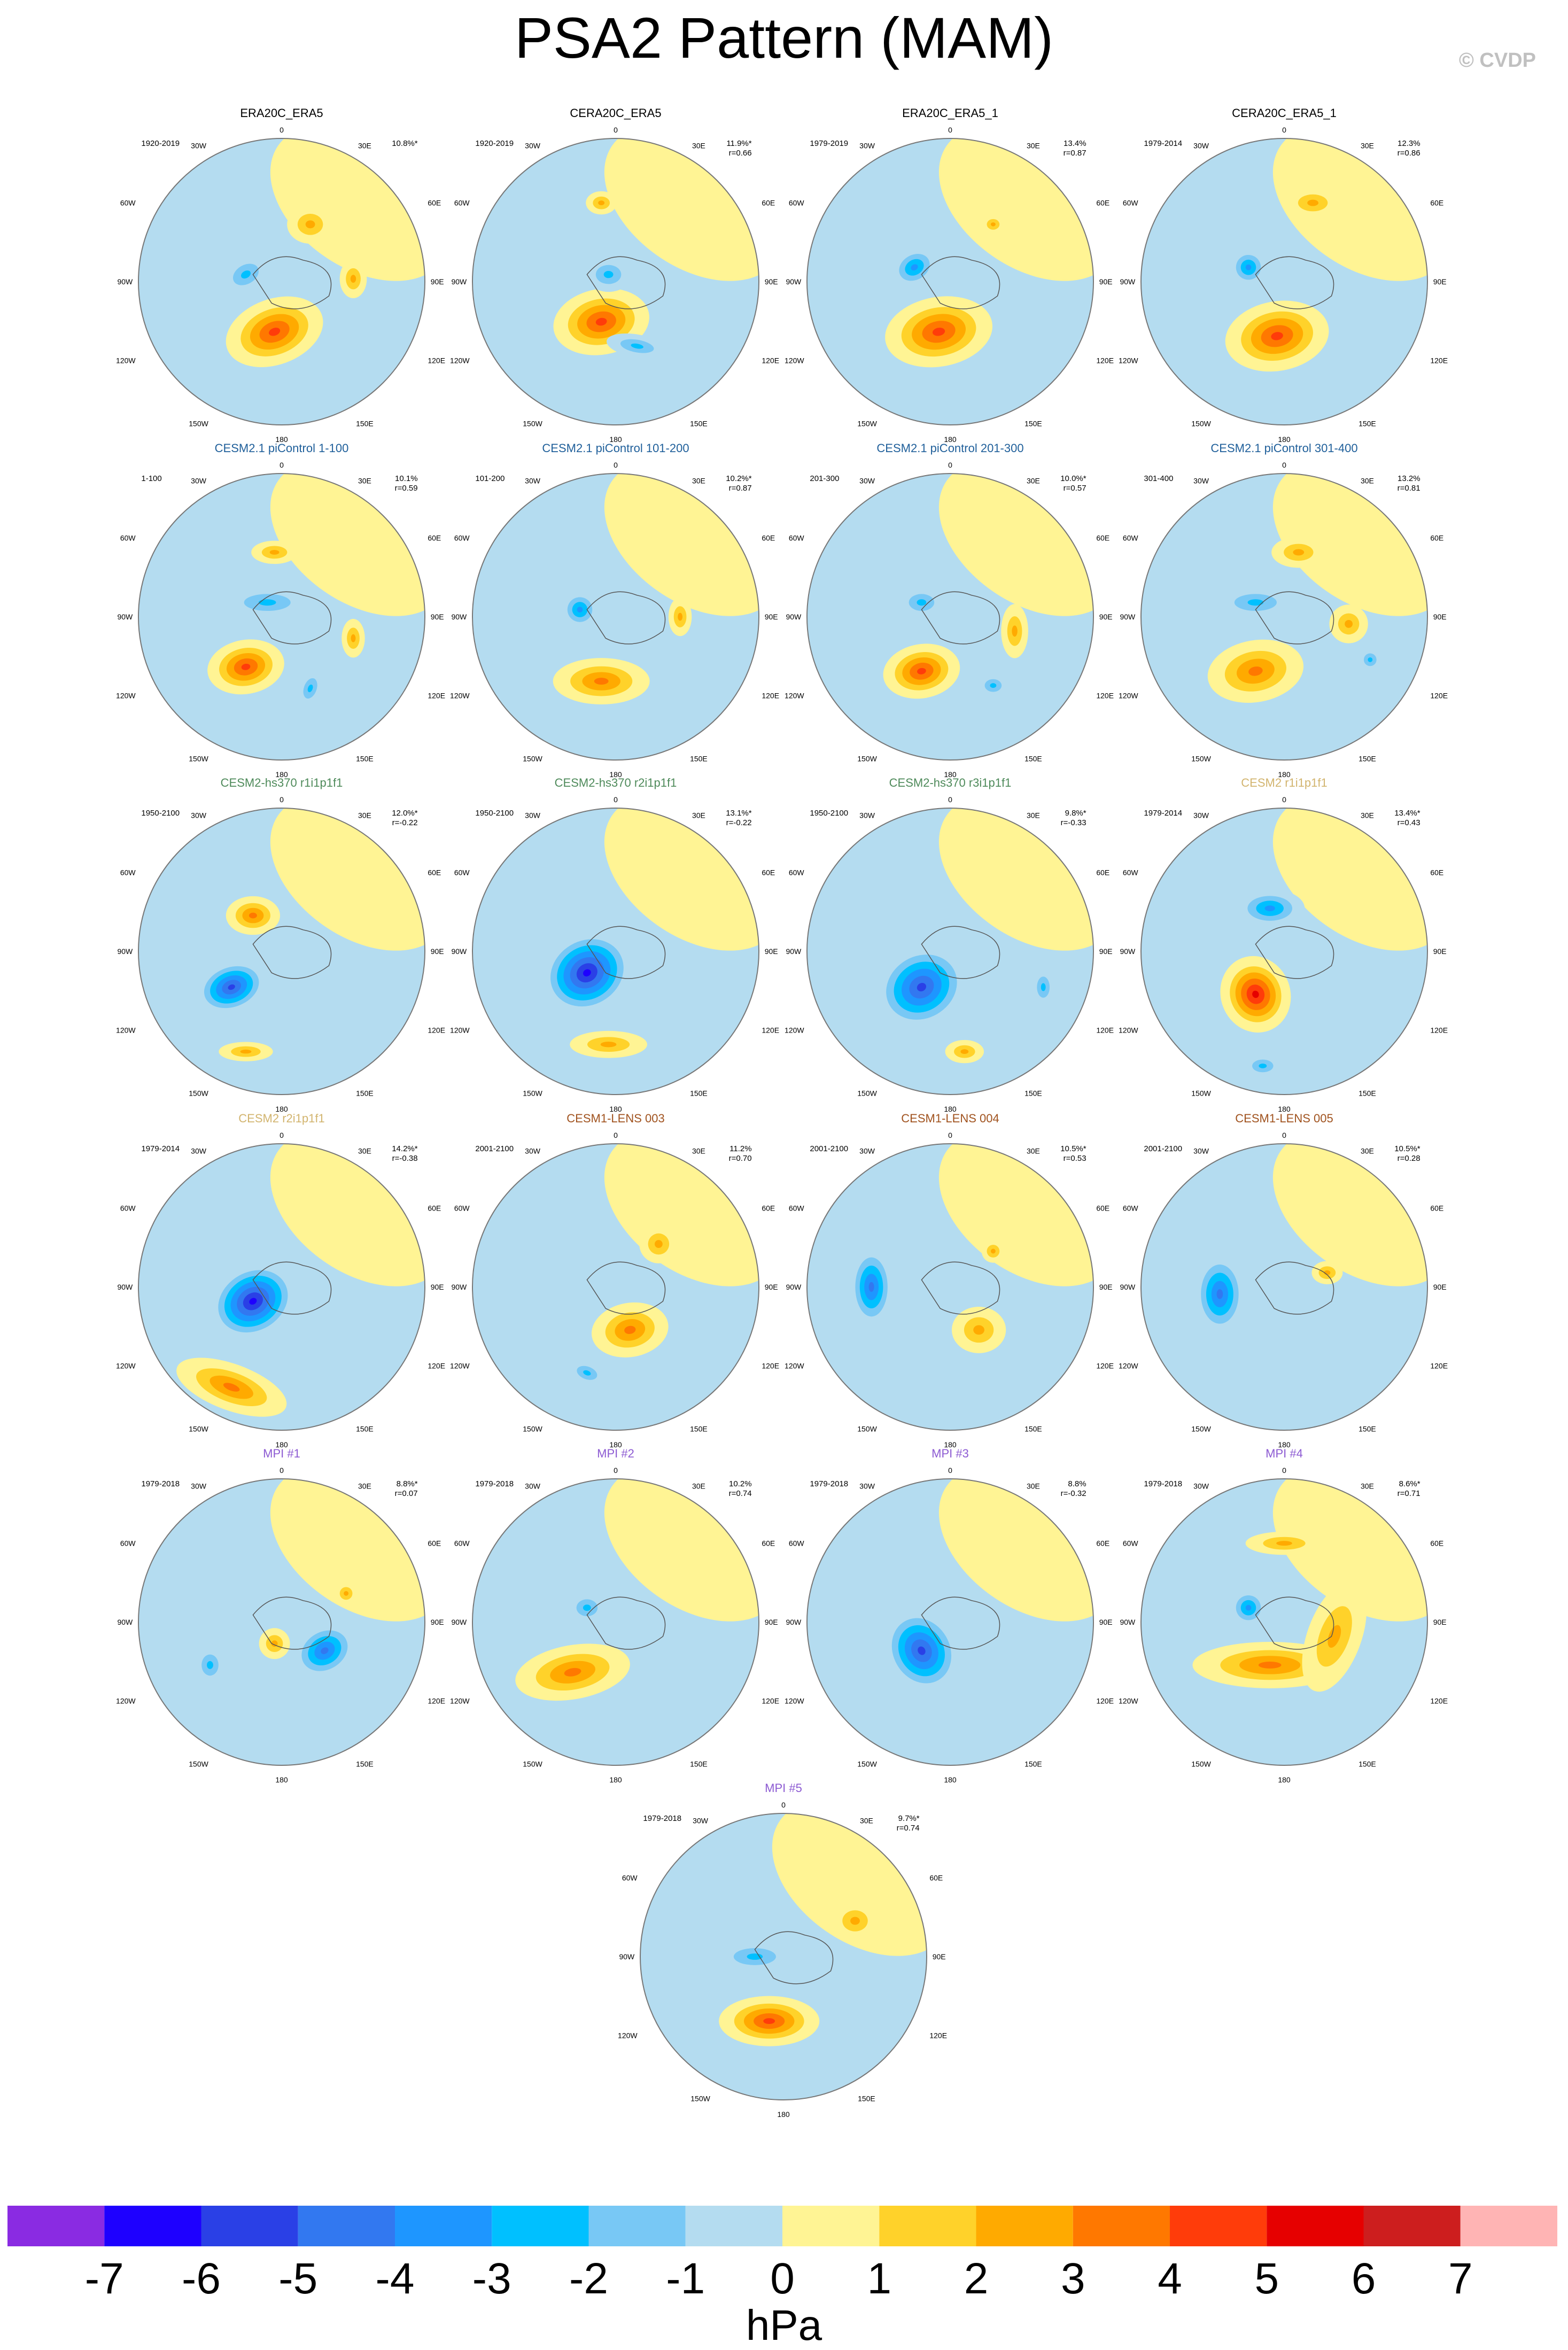 This screenshot has width=1568, height=2350. I want to click on longitude-label: 180, so click(951, 439).